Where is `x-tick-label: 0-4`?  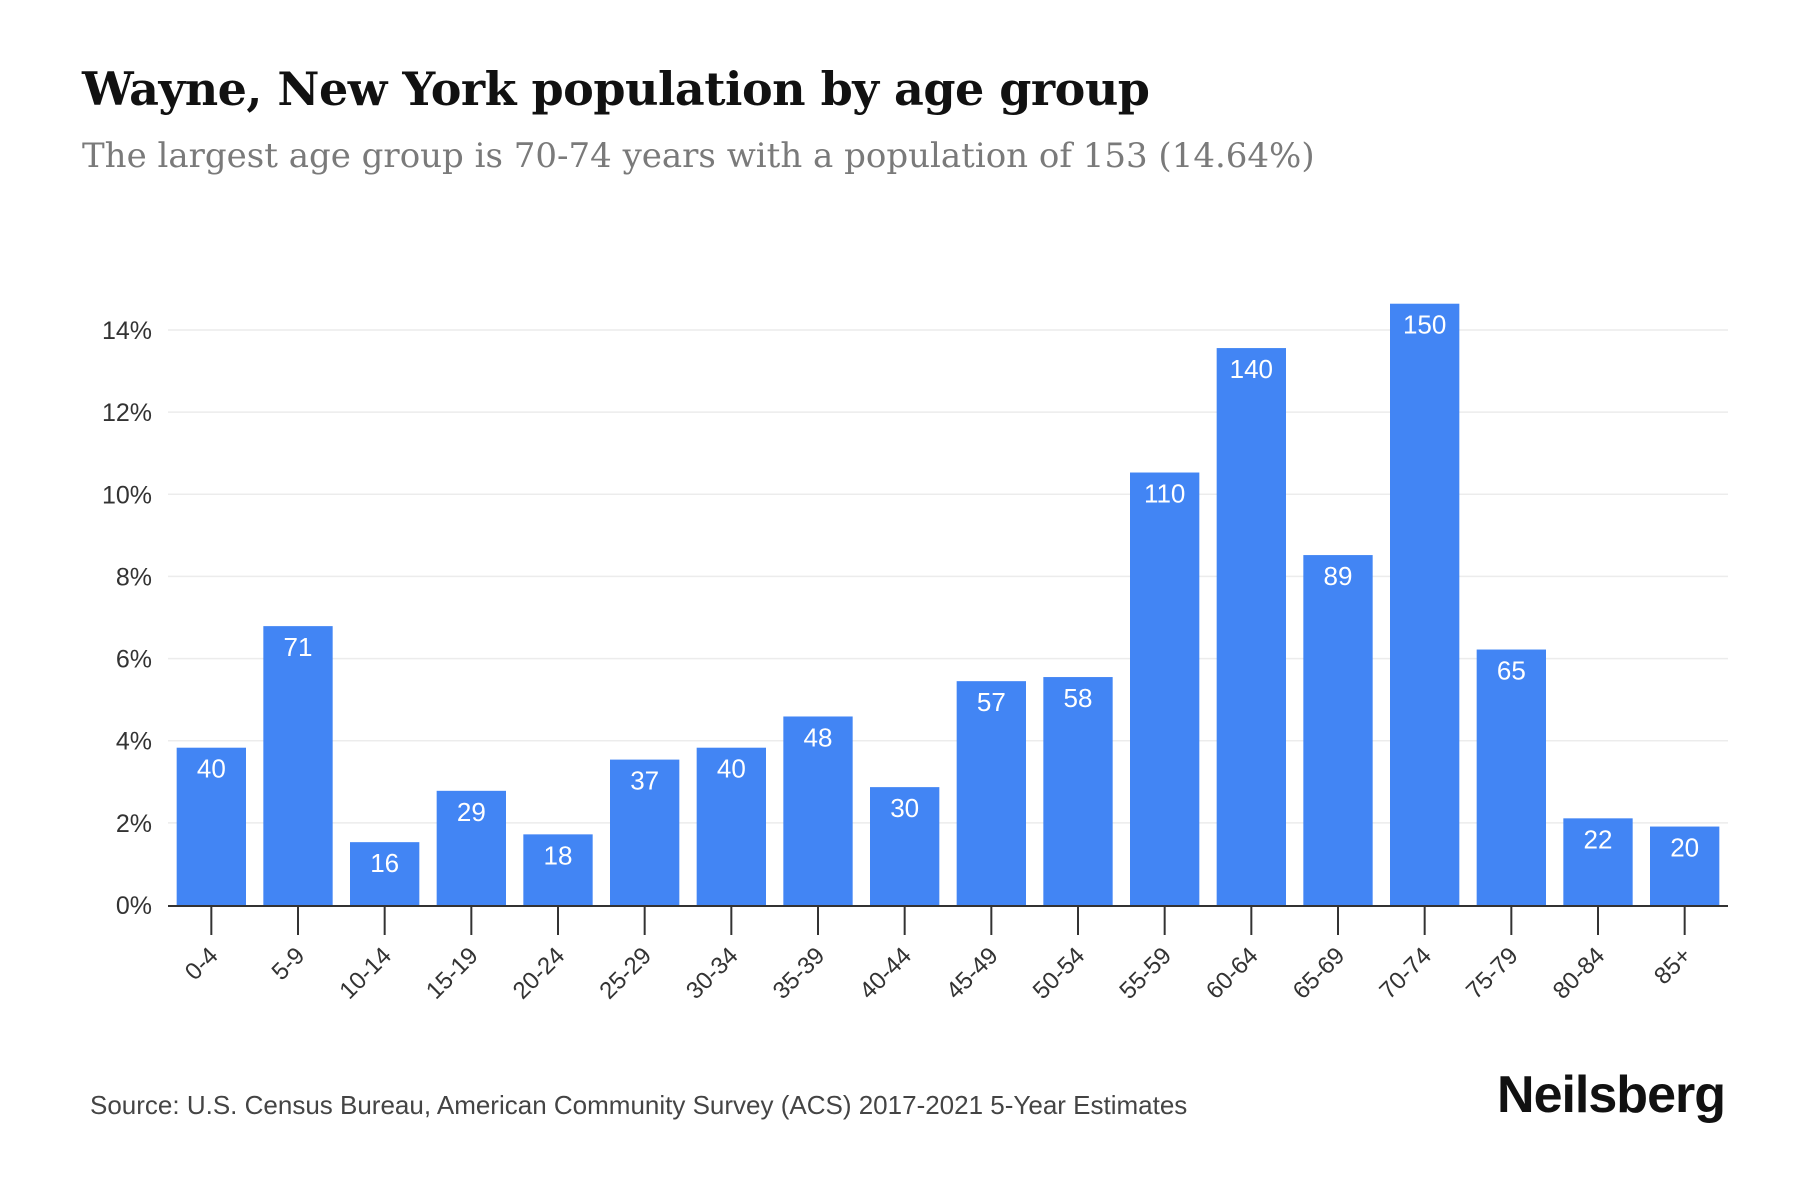
x-tick-label: 0-4 is located at coordinates (202, 964).